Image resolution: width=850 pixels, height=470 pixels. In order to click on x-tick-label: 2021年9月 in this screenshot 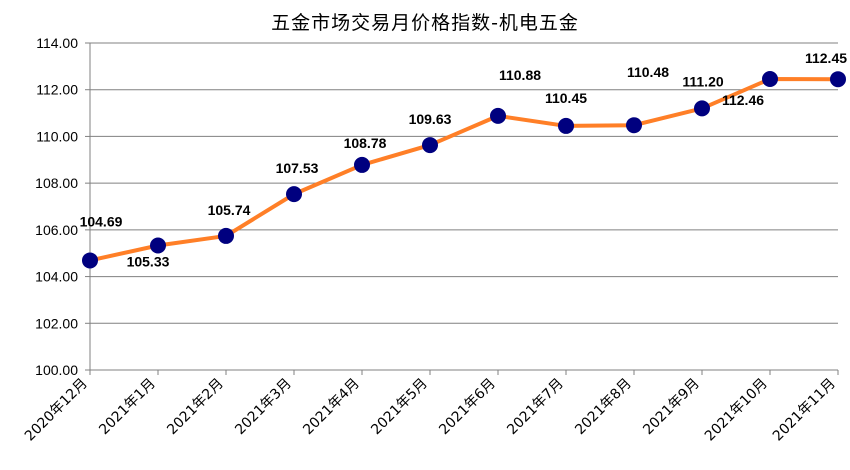, I will do `click(671, 407)`.